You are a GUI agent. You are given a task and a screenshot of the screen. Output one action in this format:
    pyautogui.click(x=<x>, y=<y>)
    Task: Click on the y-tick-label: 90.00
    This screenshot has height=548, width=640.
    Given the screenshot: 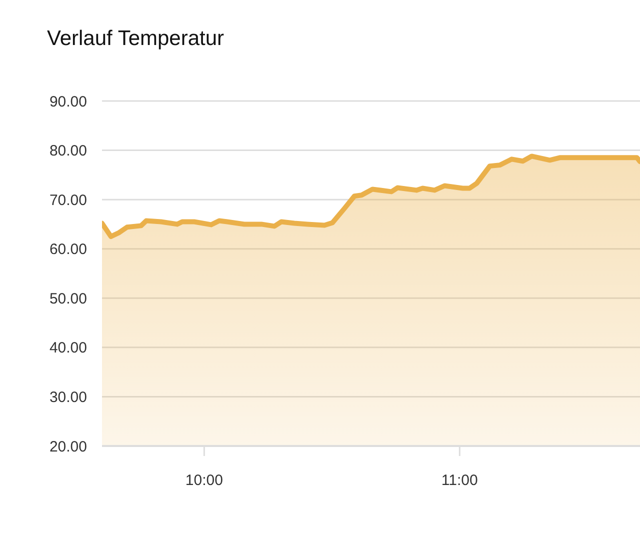 What is the action you would take?
    pyautogui.click(x=68, y=101)
    